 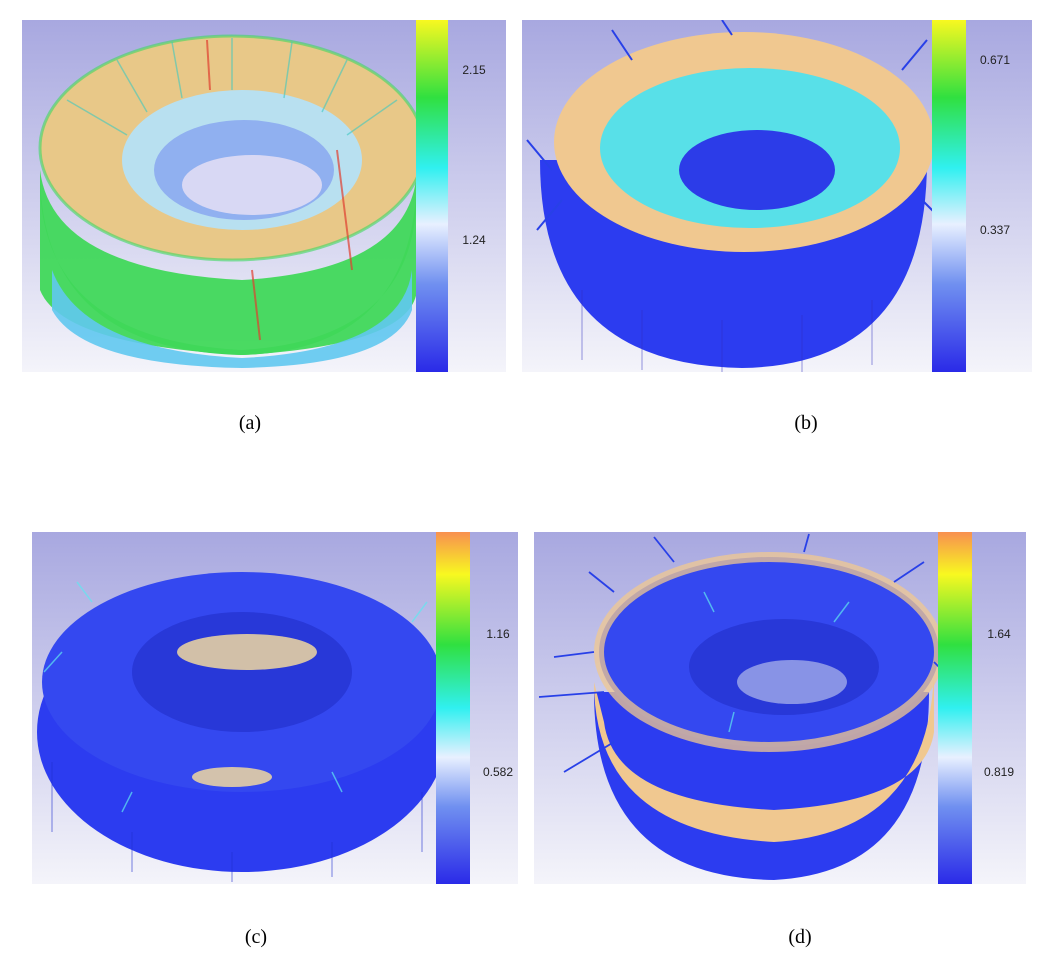 What do you see at coordinates (999, 634) in the screenshot?
I see `colorbar-top-label: 1.64` at bounding box center [999, 634].